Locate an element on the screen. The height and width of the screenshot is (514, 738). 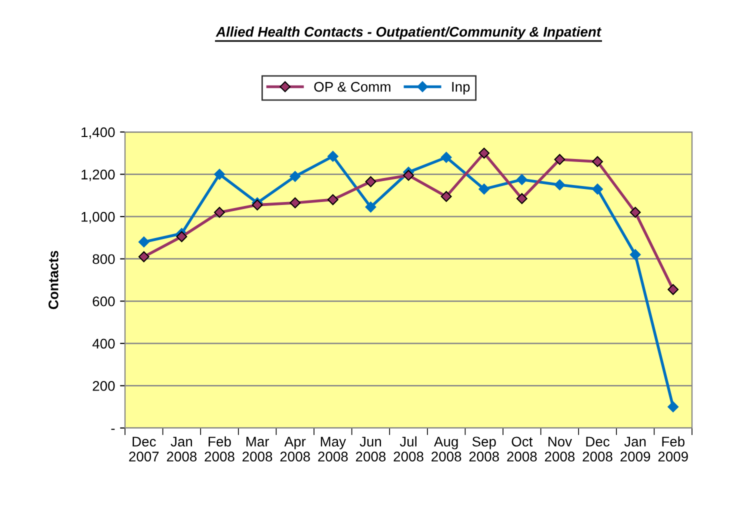
x-tick-label: Oct 2008 is located at coordinates (522, 449).